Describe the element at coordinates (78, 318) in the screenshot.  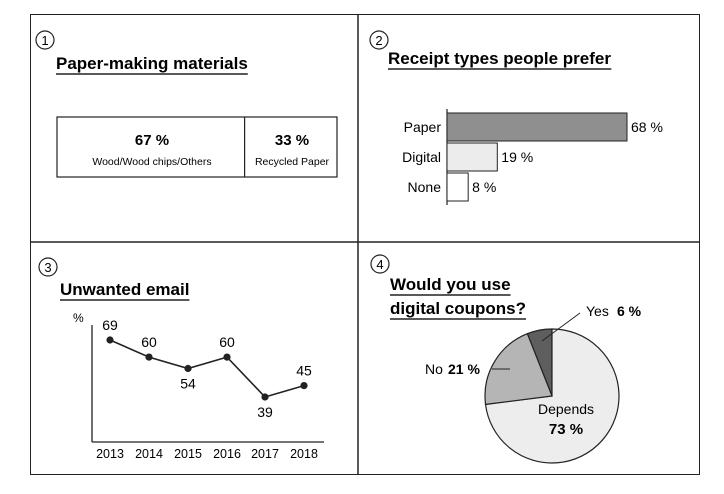
I see `y-axis-unit-label: %` at that location.